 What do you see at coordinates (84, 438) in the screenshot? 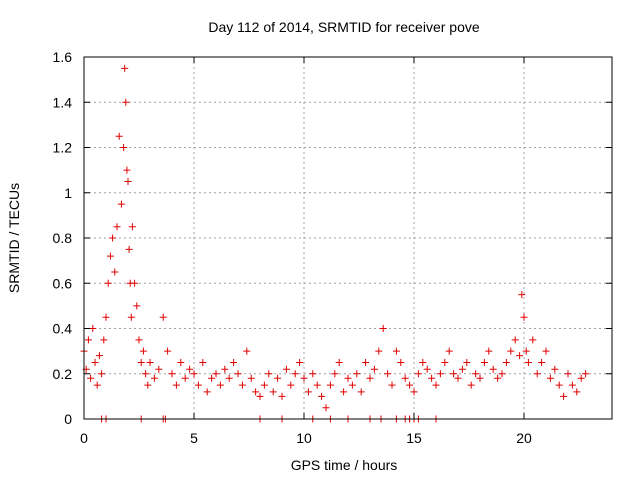
I see `x-tick-label: 0` at bounding box center [84, 438].